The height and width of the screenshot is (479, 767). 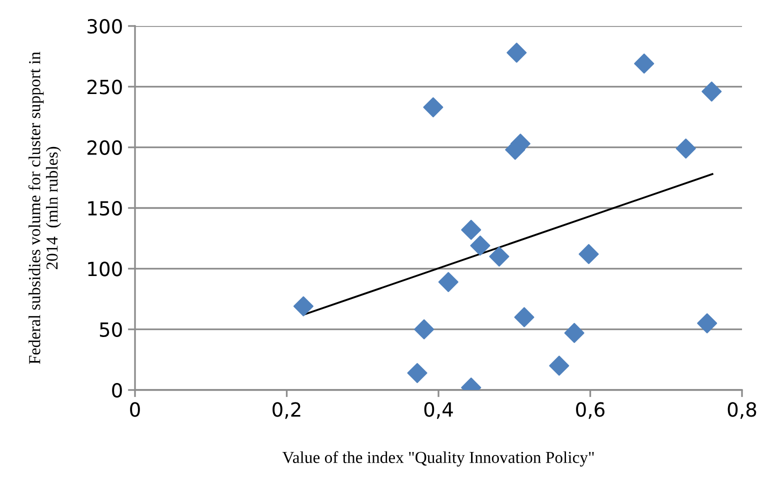 I want to click on y-tick-label: 0, so click(x=117, y=390).